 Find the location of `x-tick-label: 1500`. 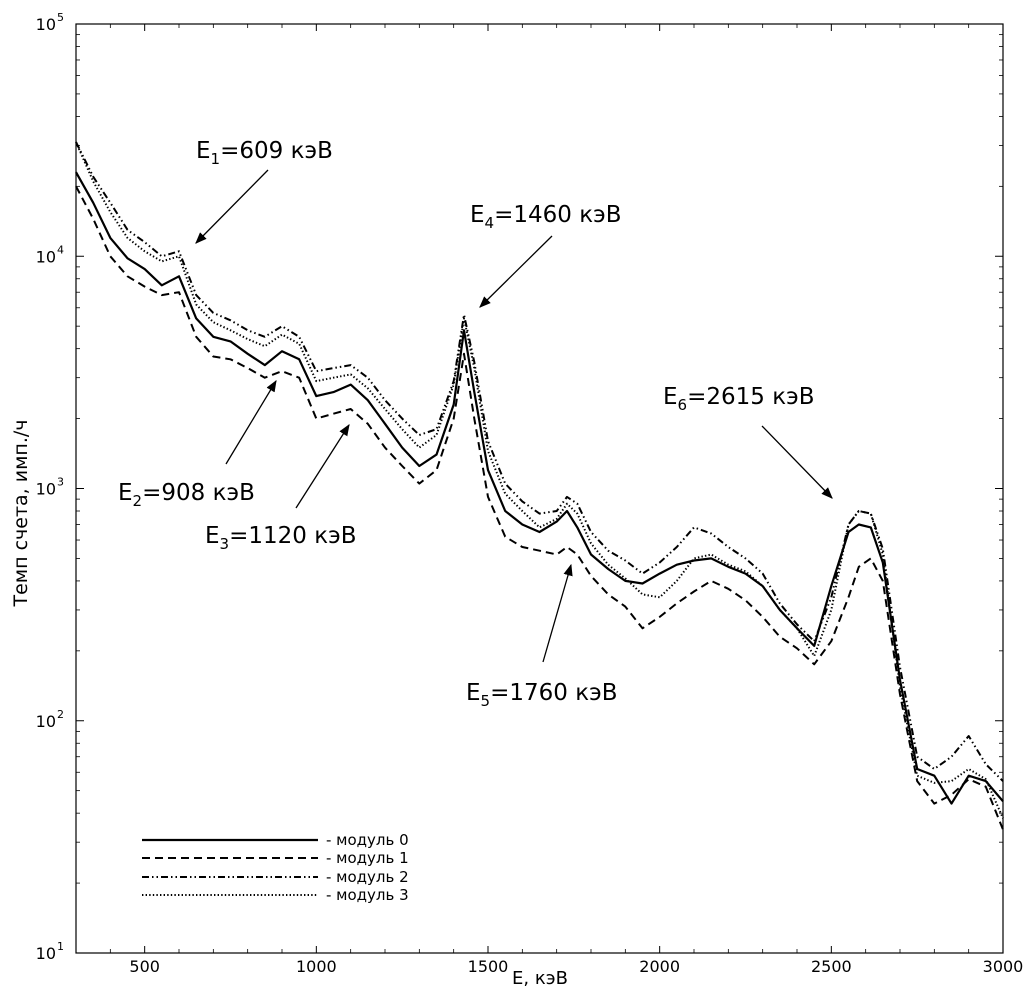

x-tick-label: 1500 is located at coordinates (488, 966).